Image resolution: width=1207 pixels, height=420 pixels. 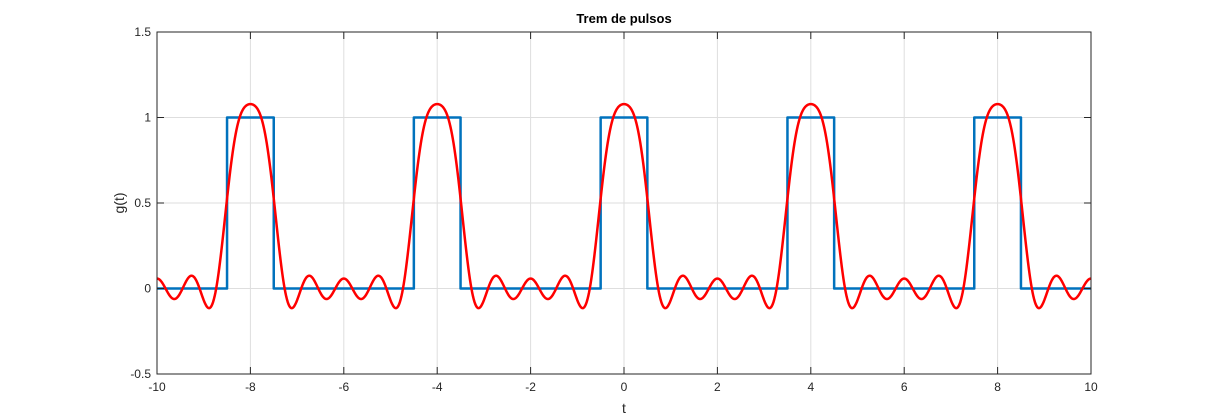 I want to click on x-tick-label: 10, so click(x=1091, y=387).